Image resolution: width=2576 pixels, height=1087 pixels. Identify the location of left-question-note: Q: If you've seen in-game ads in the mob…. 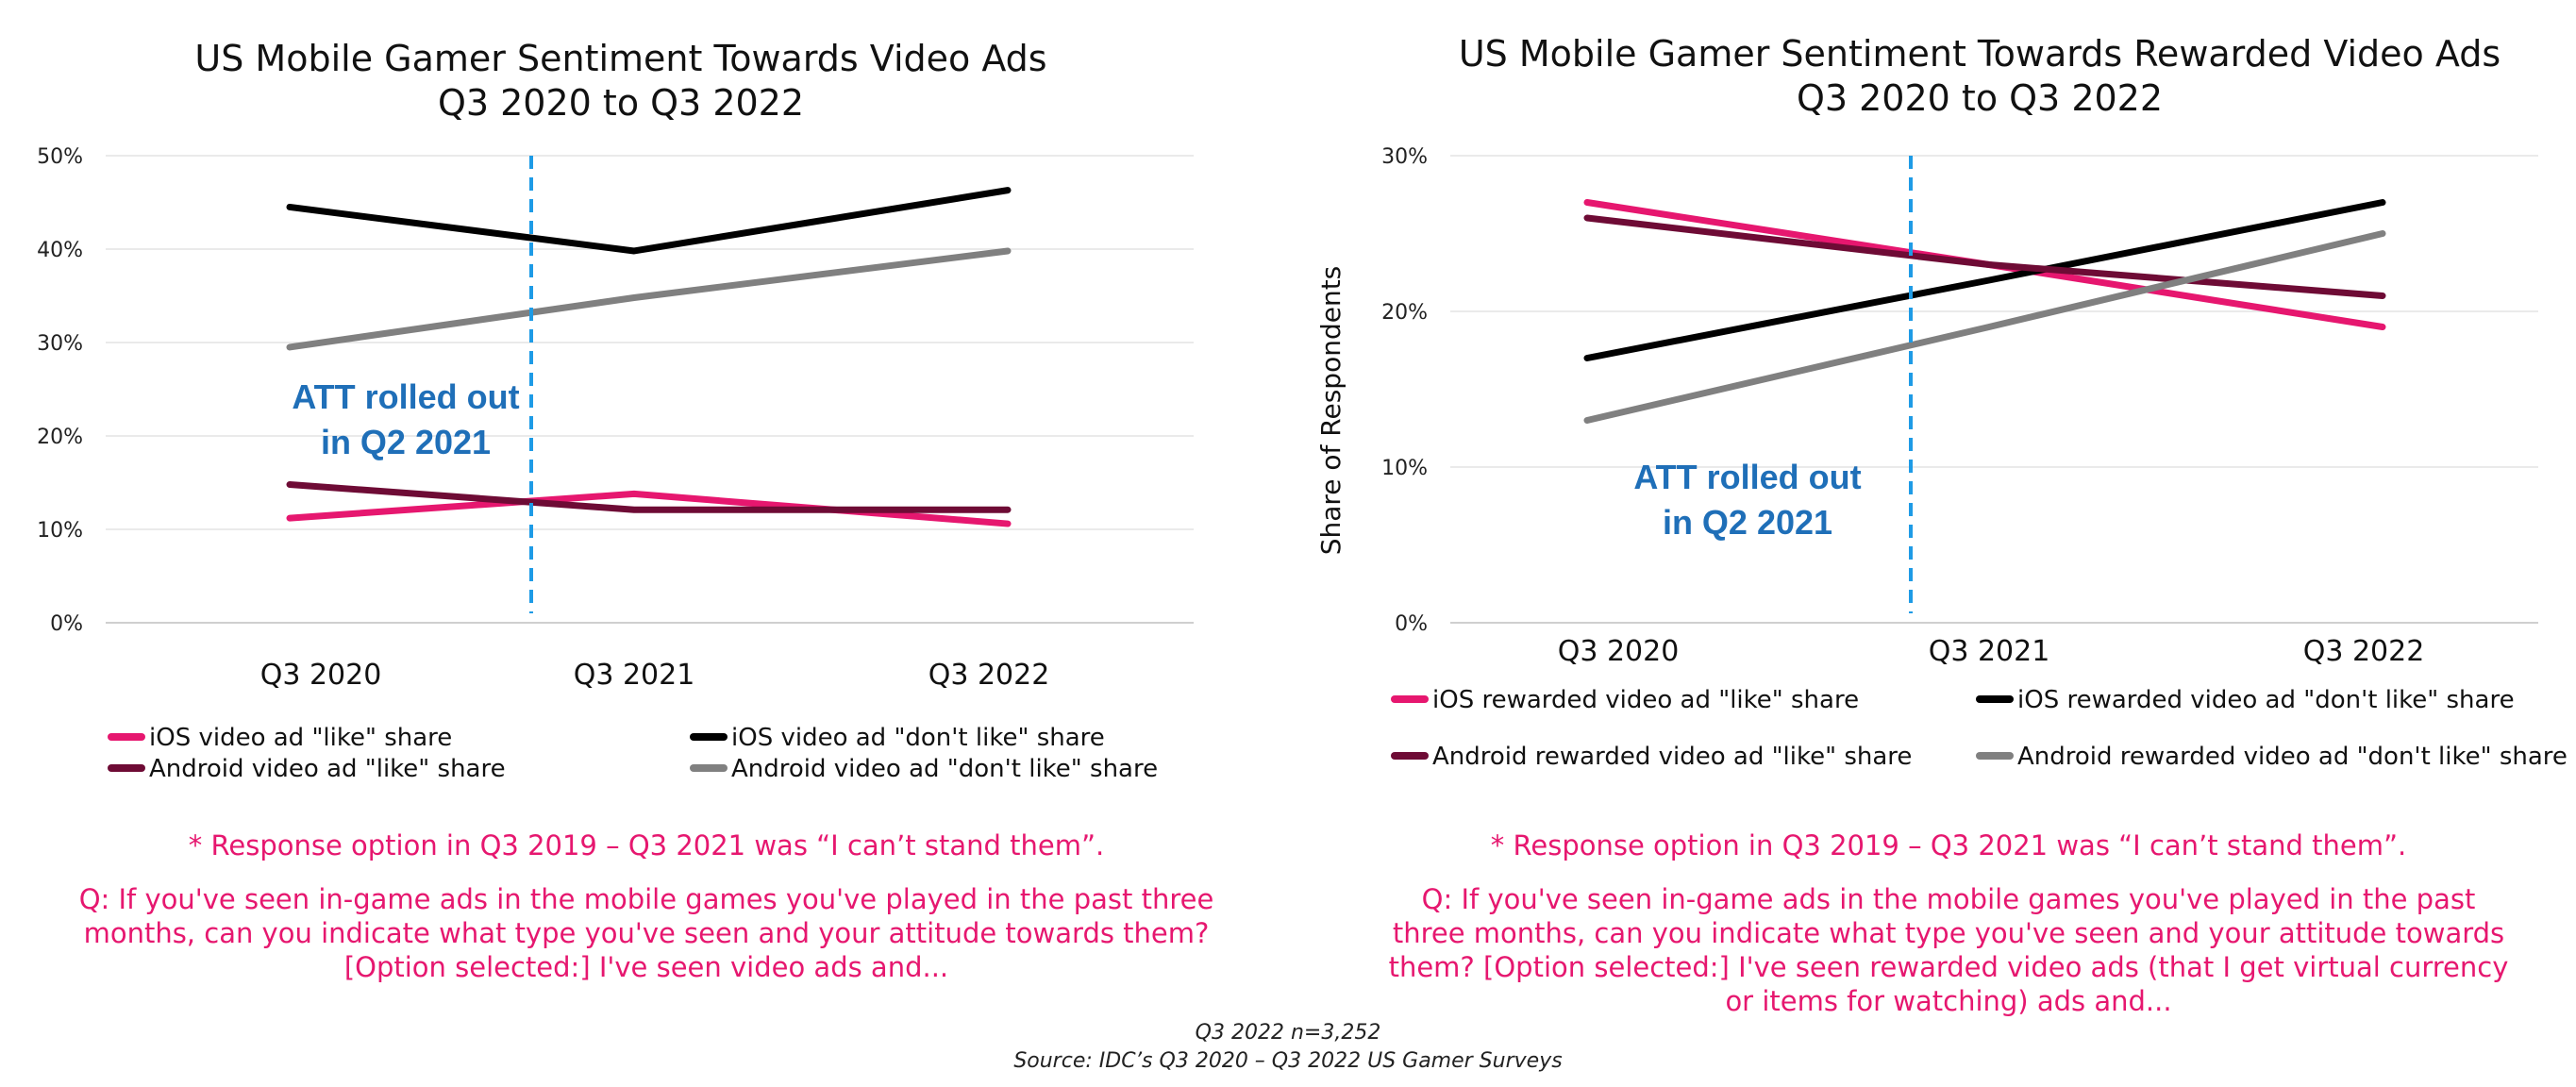
(646, 933).